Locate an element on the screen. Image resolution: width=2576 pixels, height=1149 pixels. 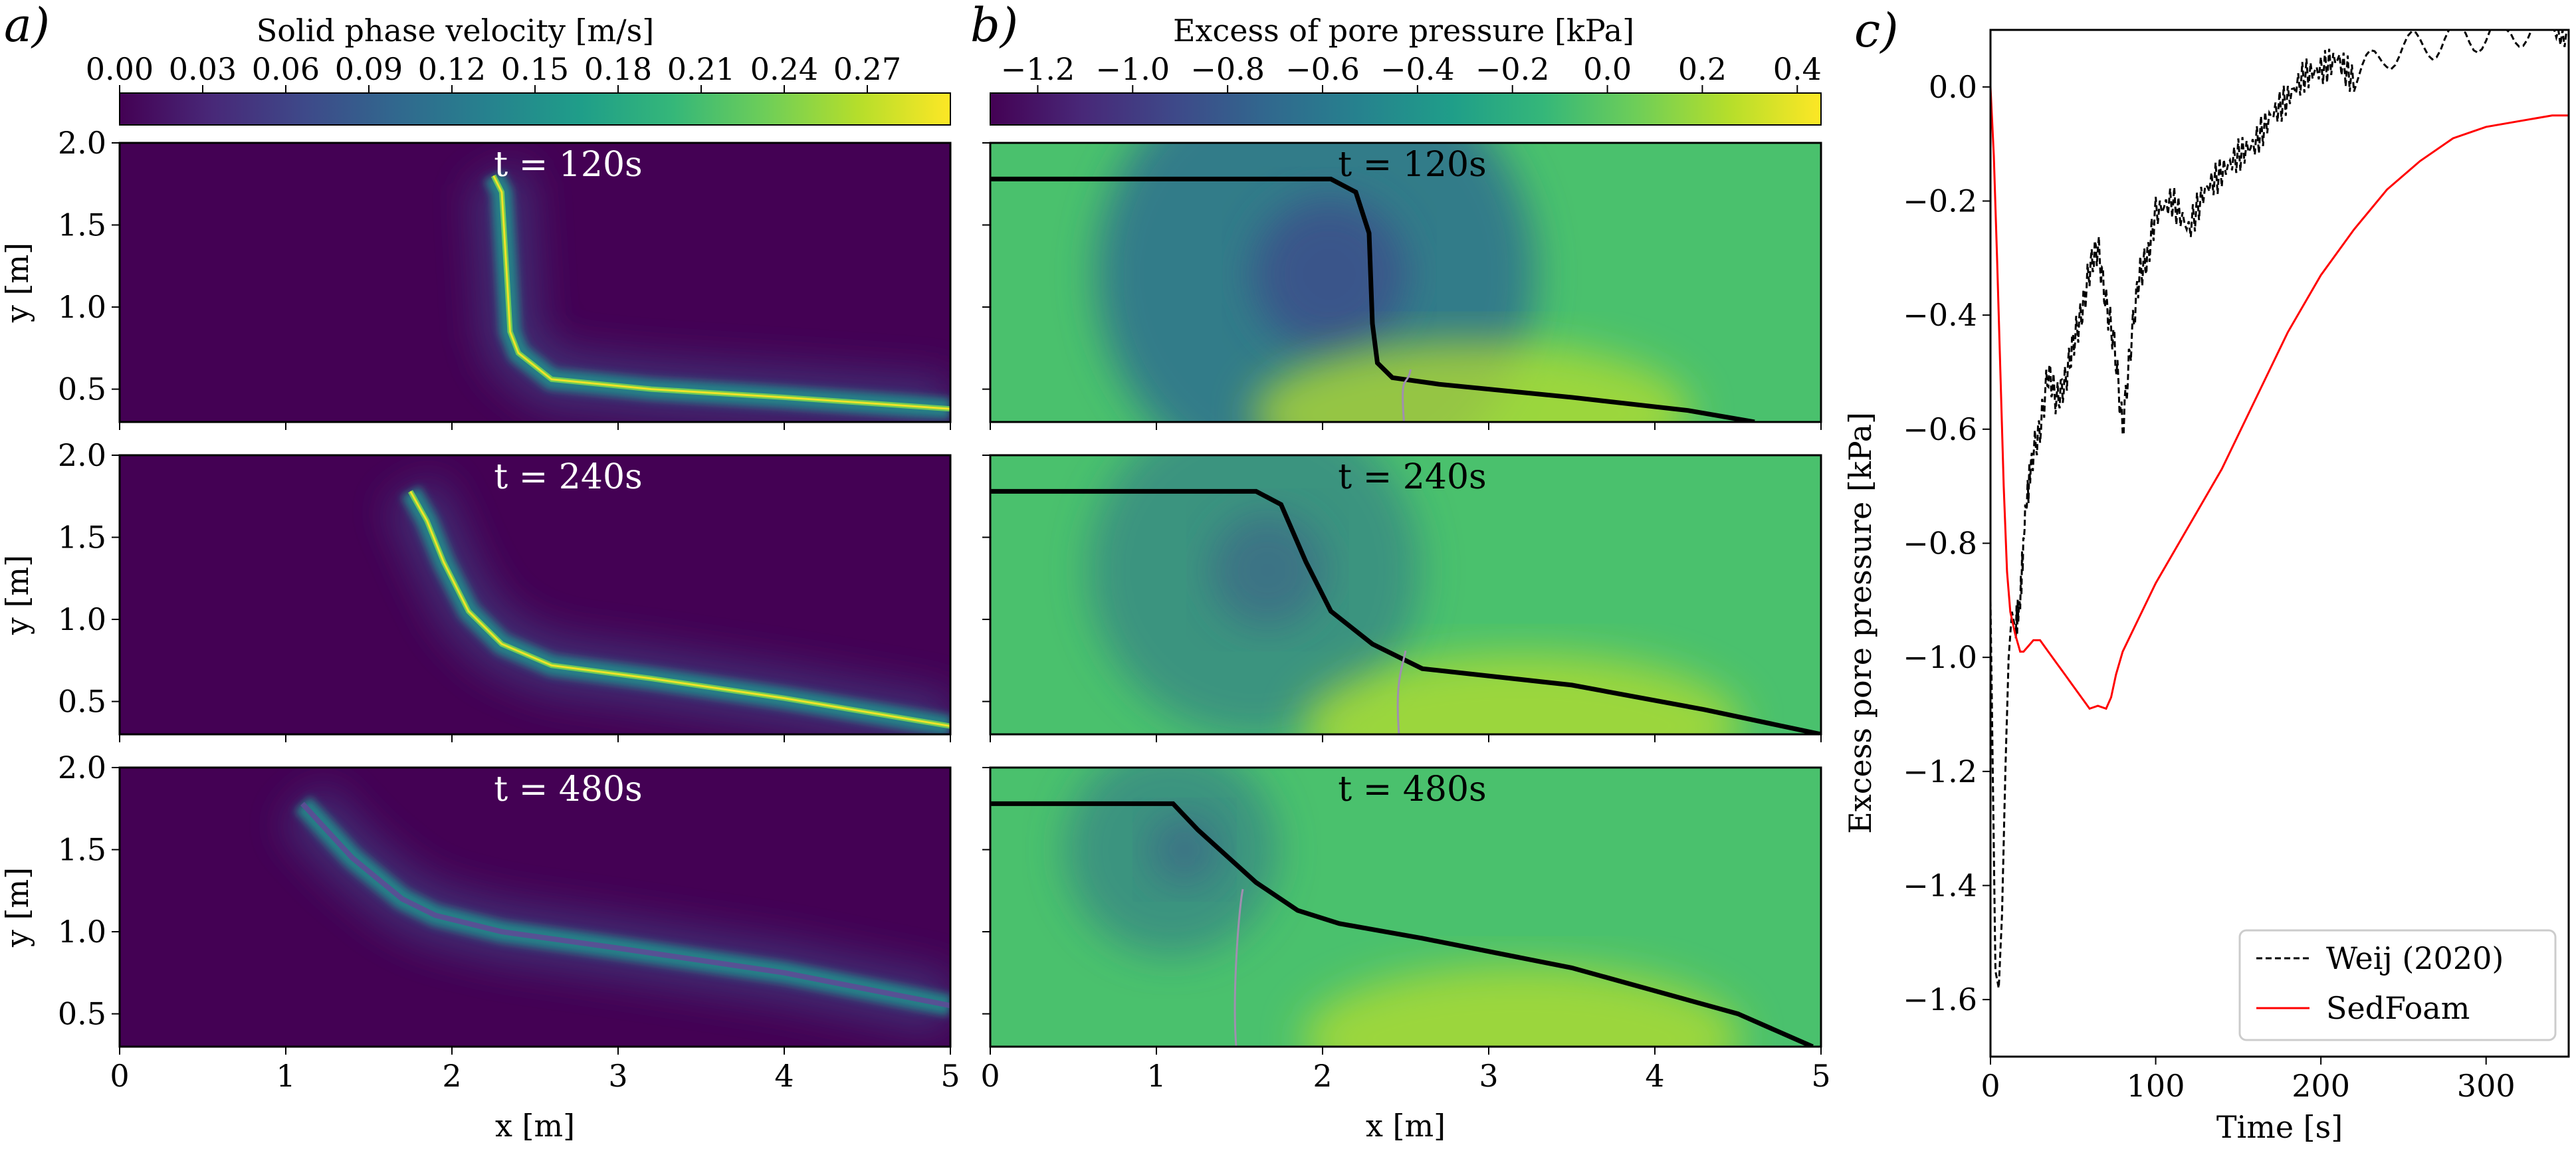
y-tick-label: −0.8 is located at coordinates (1940, 544).